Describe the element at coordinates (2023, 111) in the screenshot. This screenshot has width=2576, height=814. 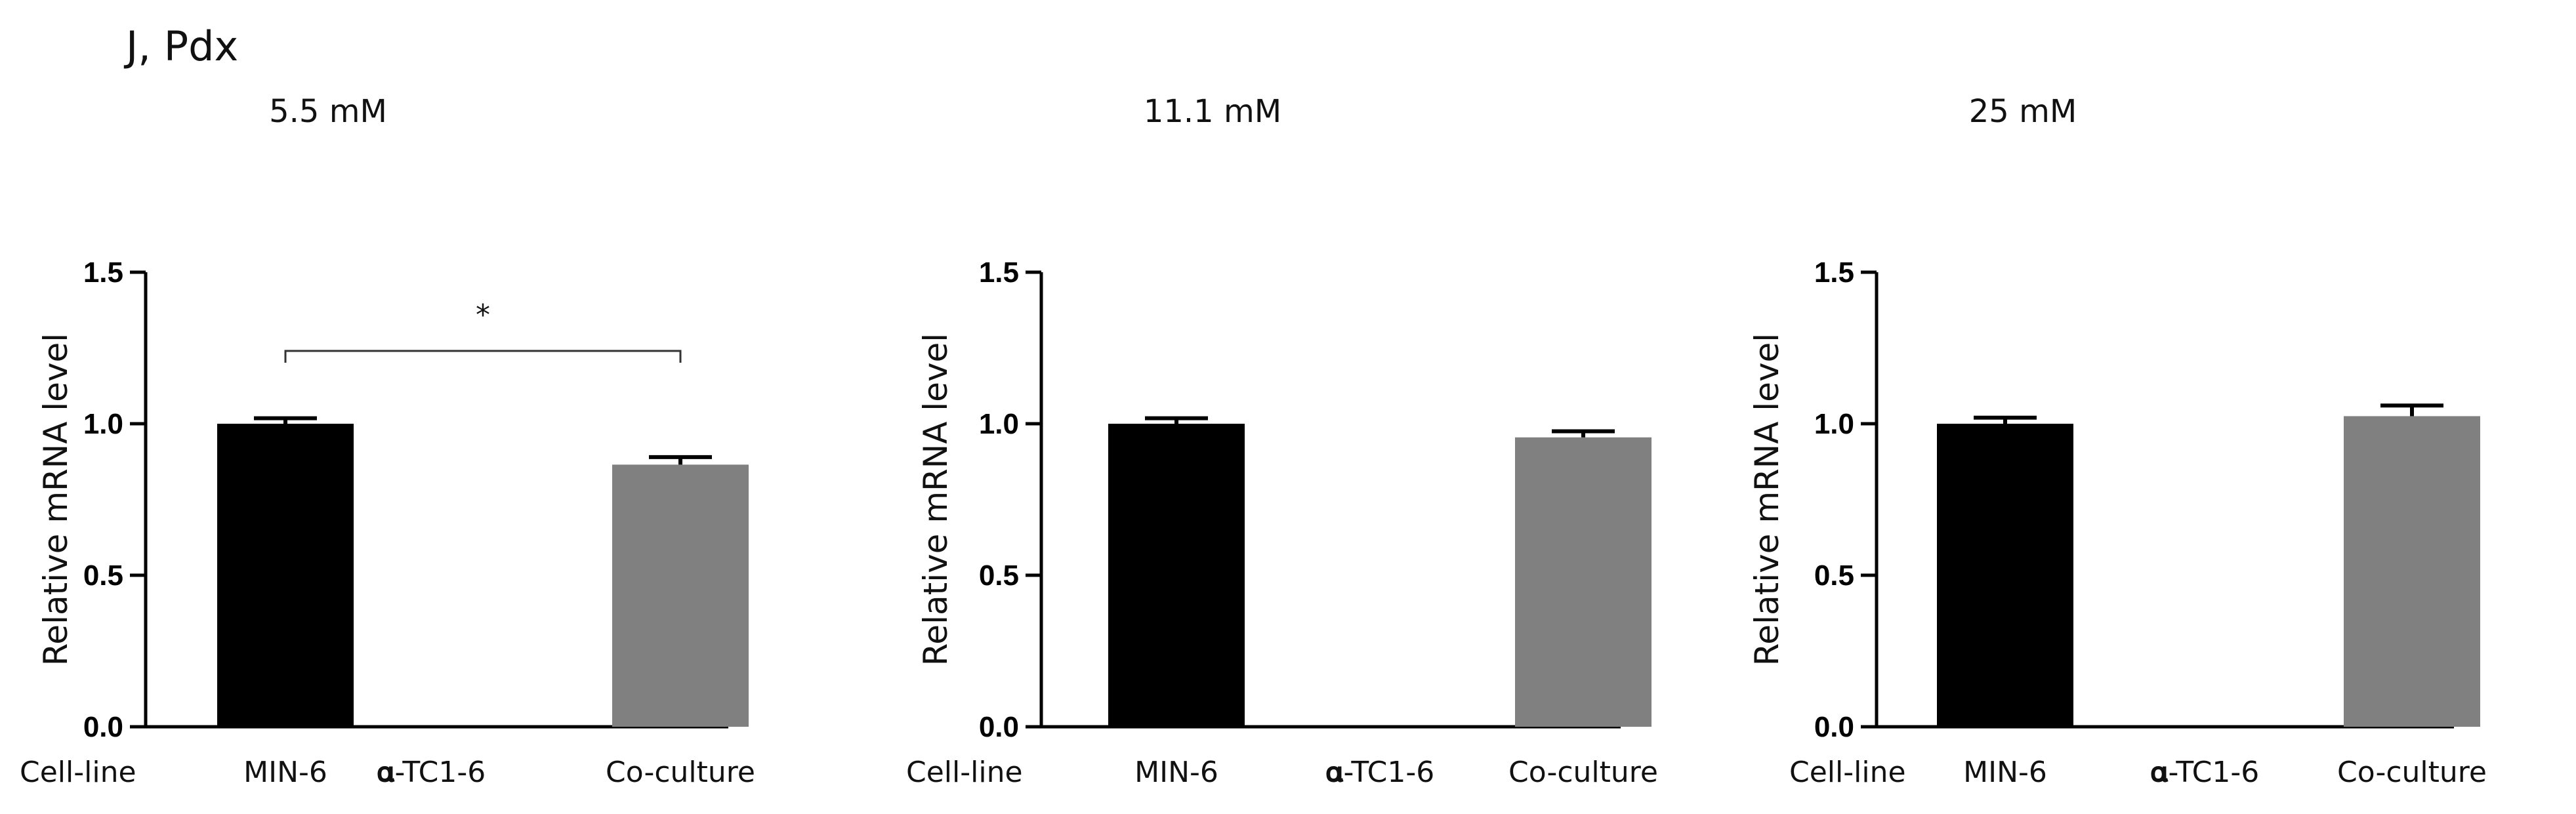
I see `chart-title: 25 mM` at that location.